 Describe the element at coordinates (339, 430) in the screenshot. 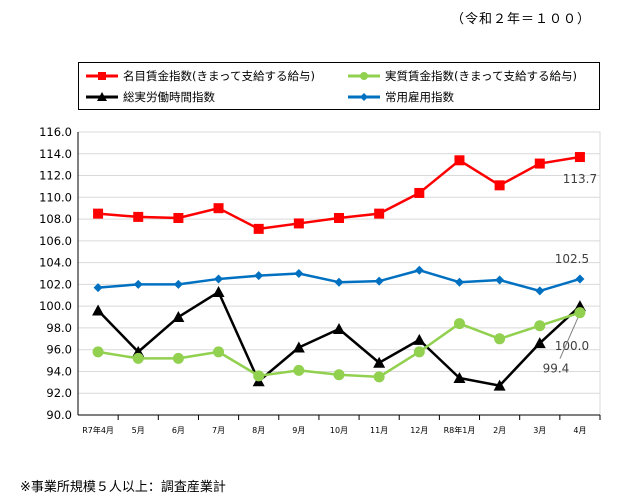

I see `x-tick-label: 10月` at that location.